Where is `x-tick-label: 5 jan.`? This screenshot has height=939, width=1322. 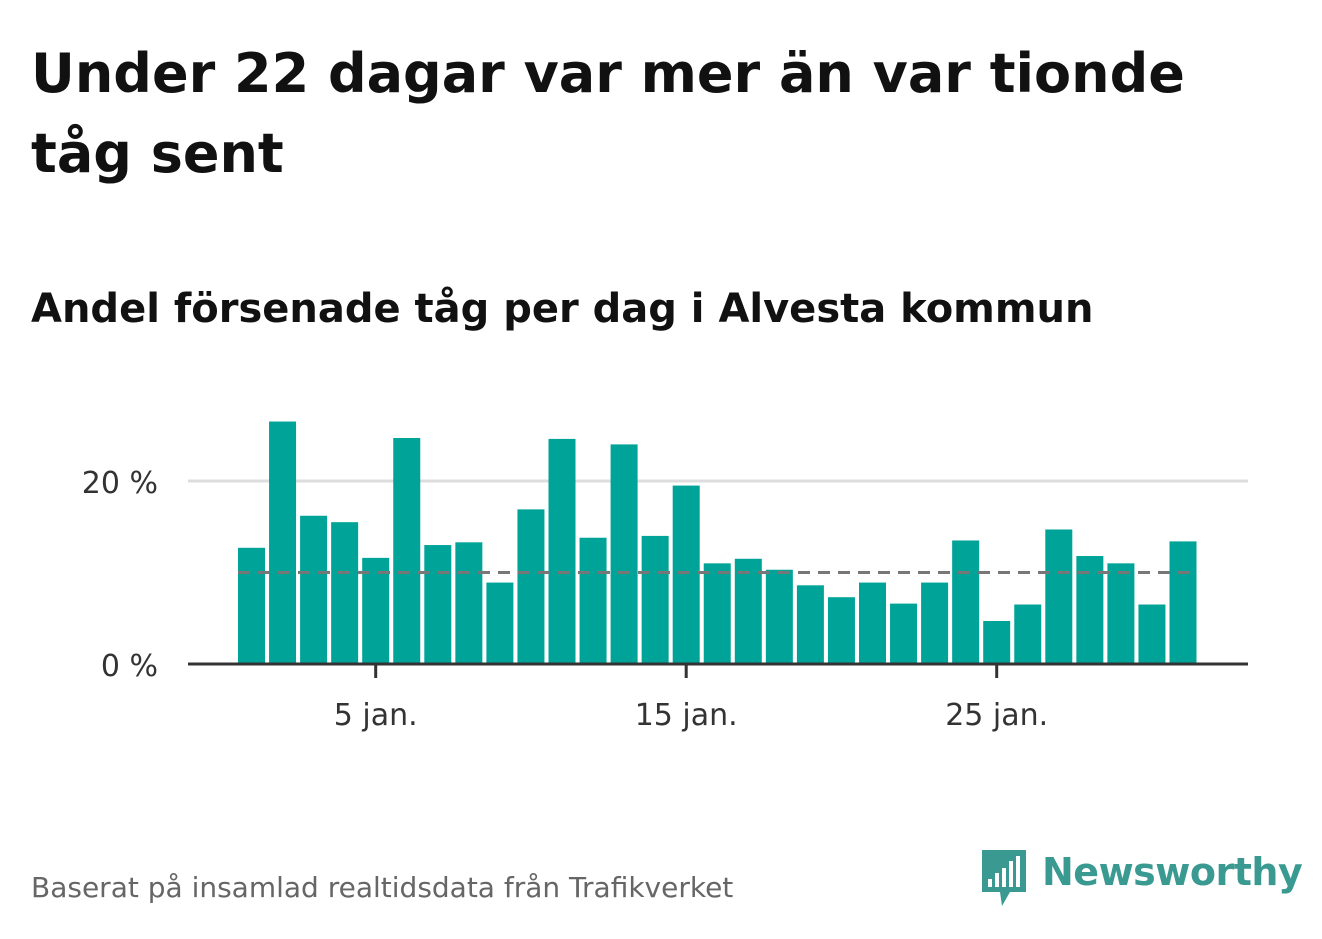 x-tick-label: 5 jan. is located at coordinates (376, 715).